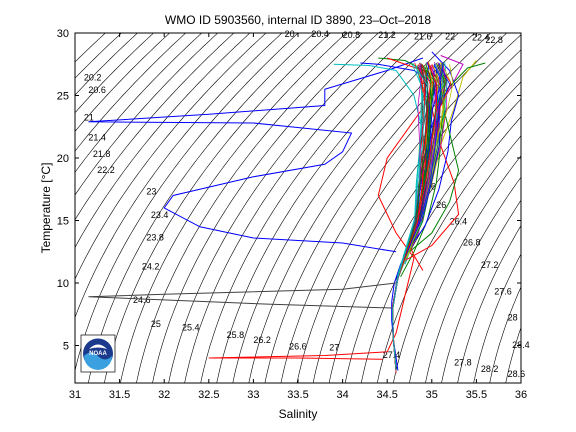 The image size is (576, 432). What do you see at coordinates (236, 335) in the screenshot?
I see `contour-label: 25.8` at bounding box center [236, 335].